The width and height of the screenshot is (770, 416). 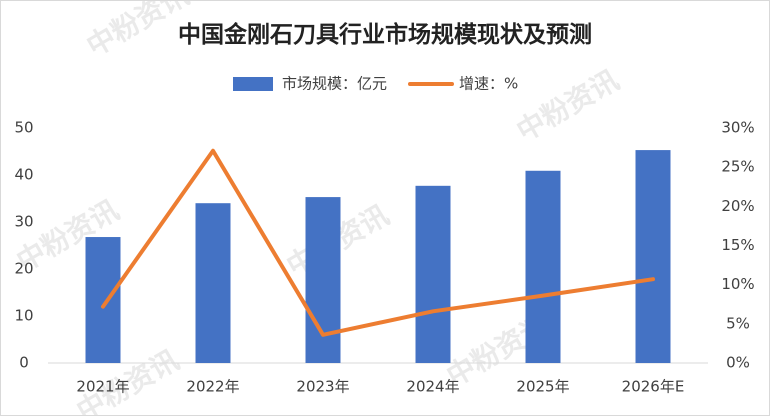 I want to click on chart-title: 中国金刚石刀具行业市场规模现状及预测, so click(x=385, y=34).